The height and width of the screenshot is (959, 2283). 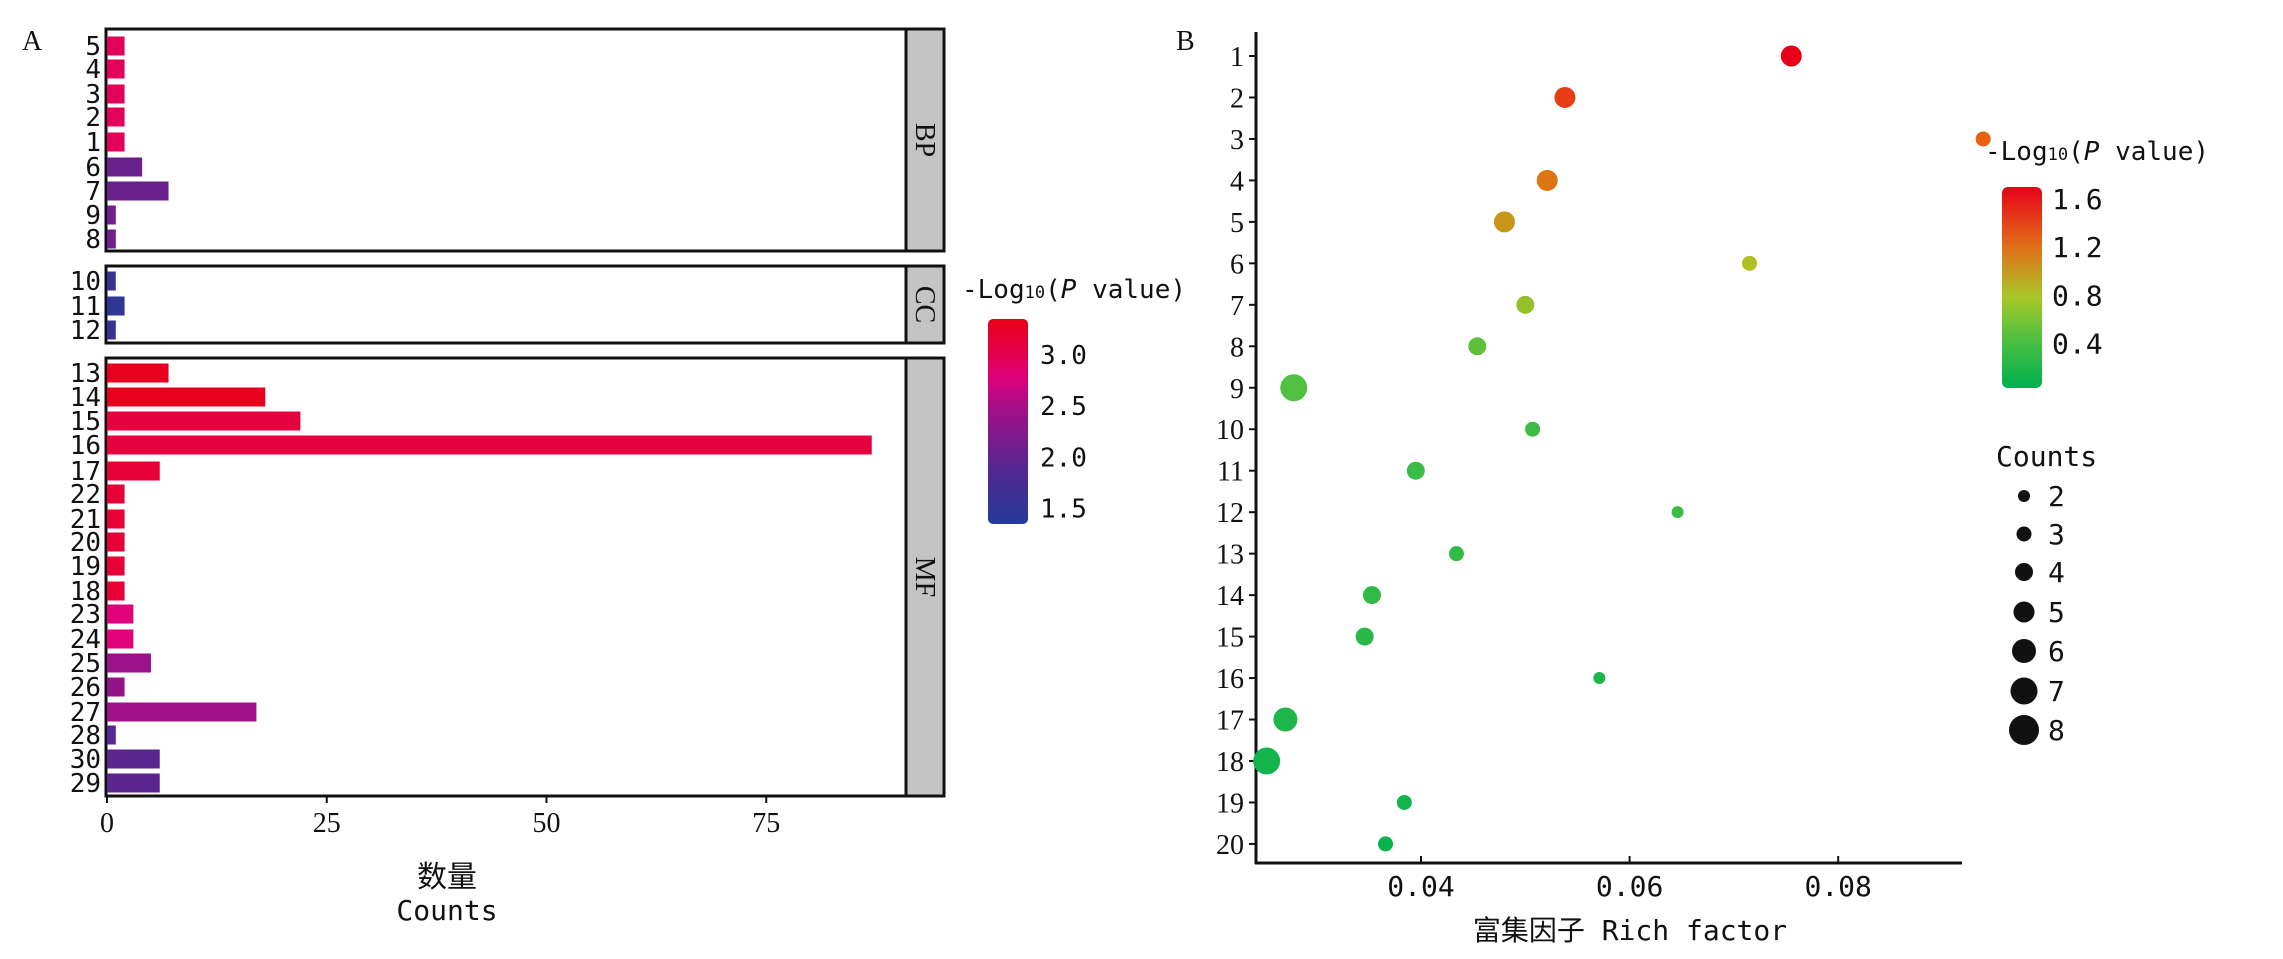 I want to click on panel-b-x-axis: 0.04 0.06 0.08, so click(x=1629, y=879).